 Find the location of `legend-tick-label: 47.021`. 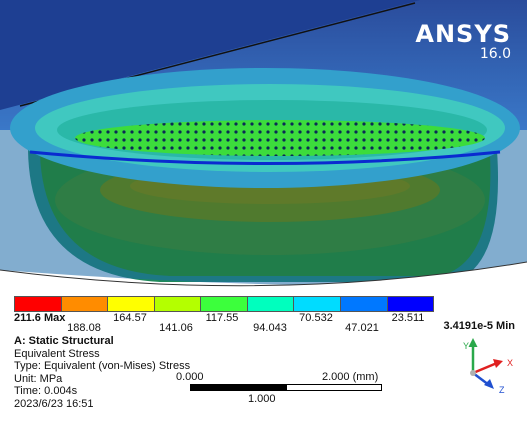

legend-tick-label: 47.021 is located at coordinates (362, 328).